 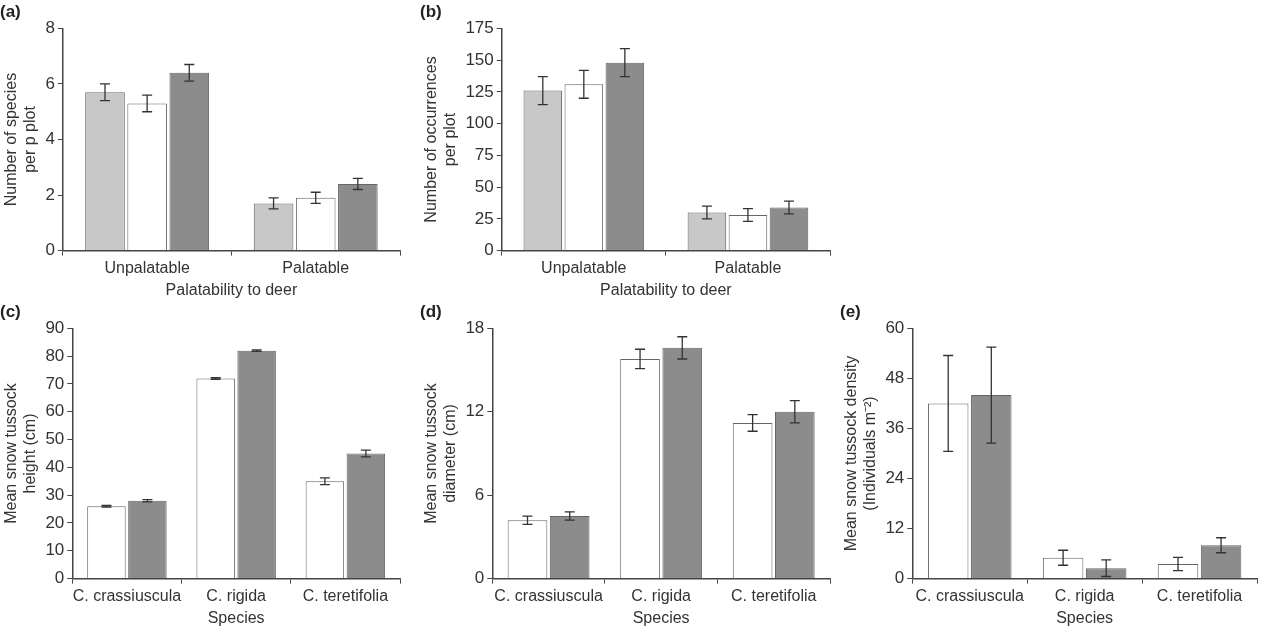 What do you see at coordinates (10, 11) in the screenshot?
I see `chart-title: (a)` at bounding box center [10, 11].